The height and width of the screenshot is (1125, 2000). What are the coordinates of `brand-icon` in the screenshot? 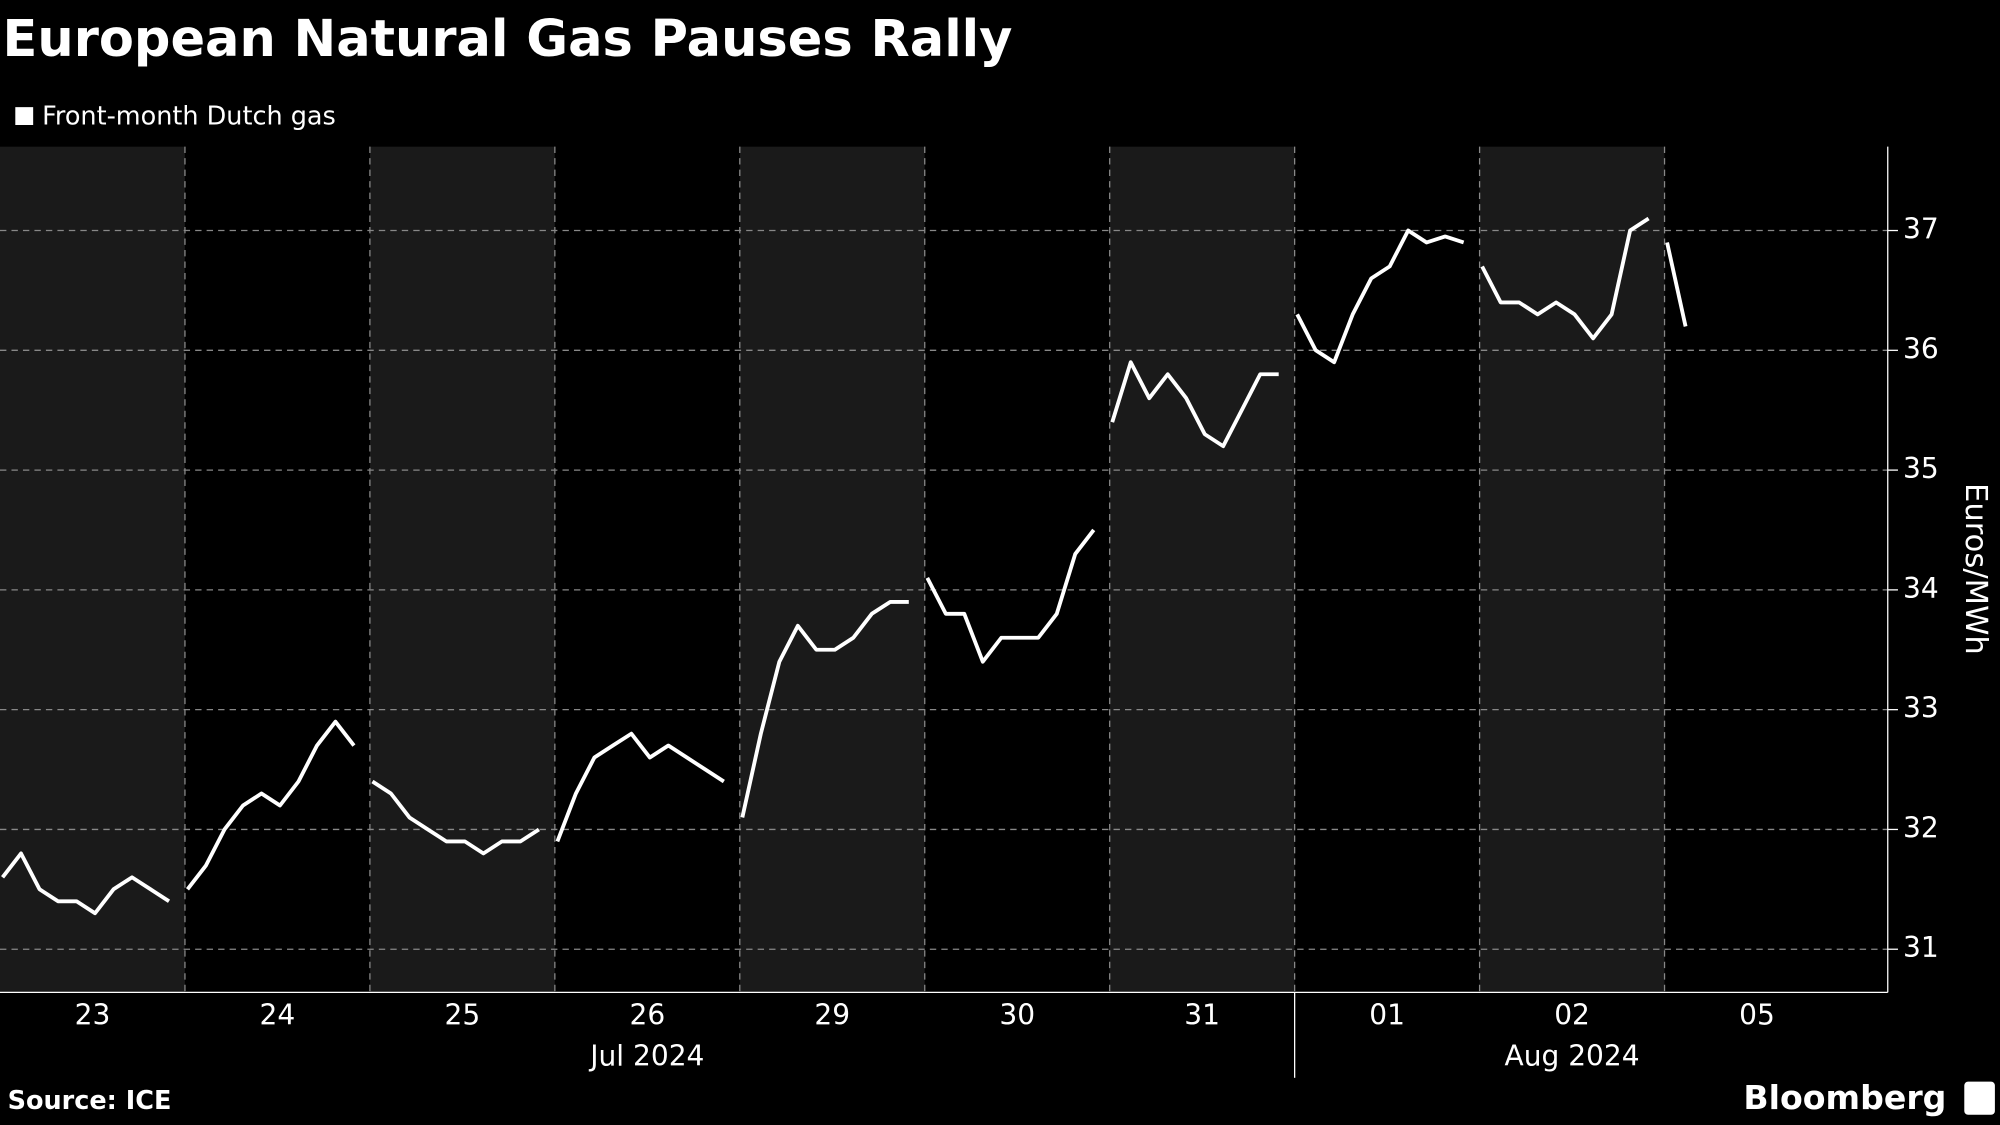 It's located at (1979, 1098).